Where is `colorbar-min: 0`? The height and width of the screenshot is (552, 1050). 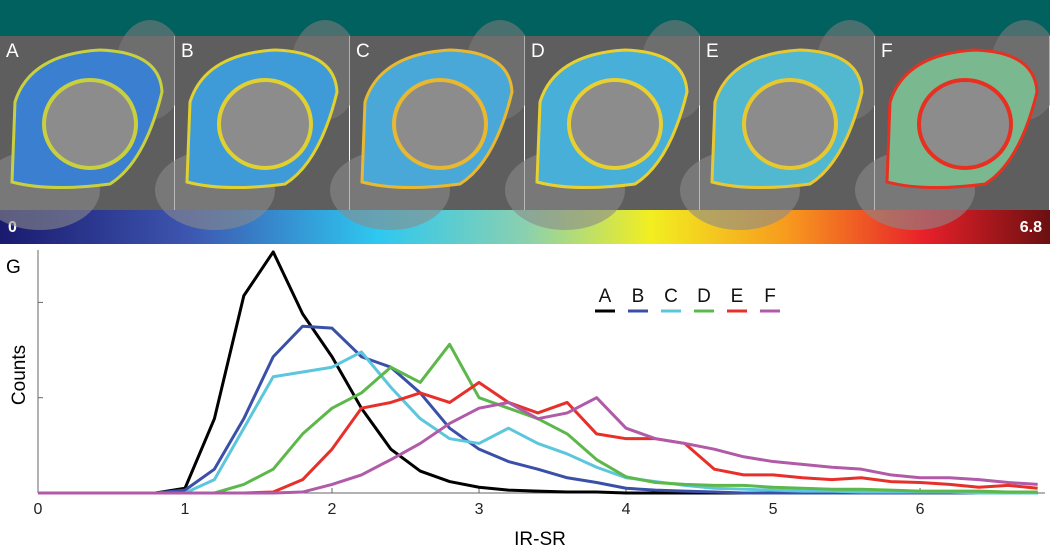
colorbar-min: 0 is located at coordinates (12, 227).